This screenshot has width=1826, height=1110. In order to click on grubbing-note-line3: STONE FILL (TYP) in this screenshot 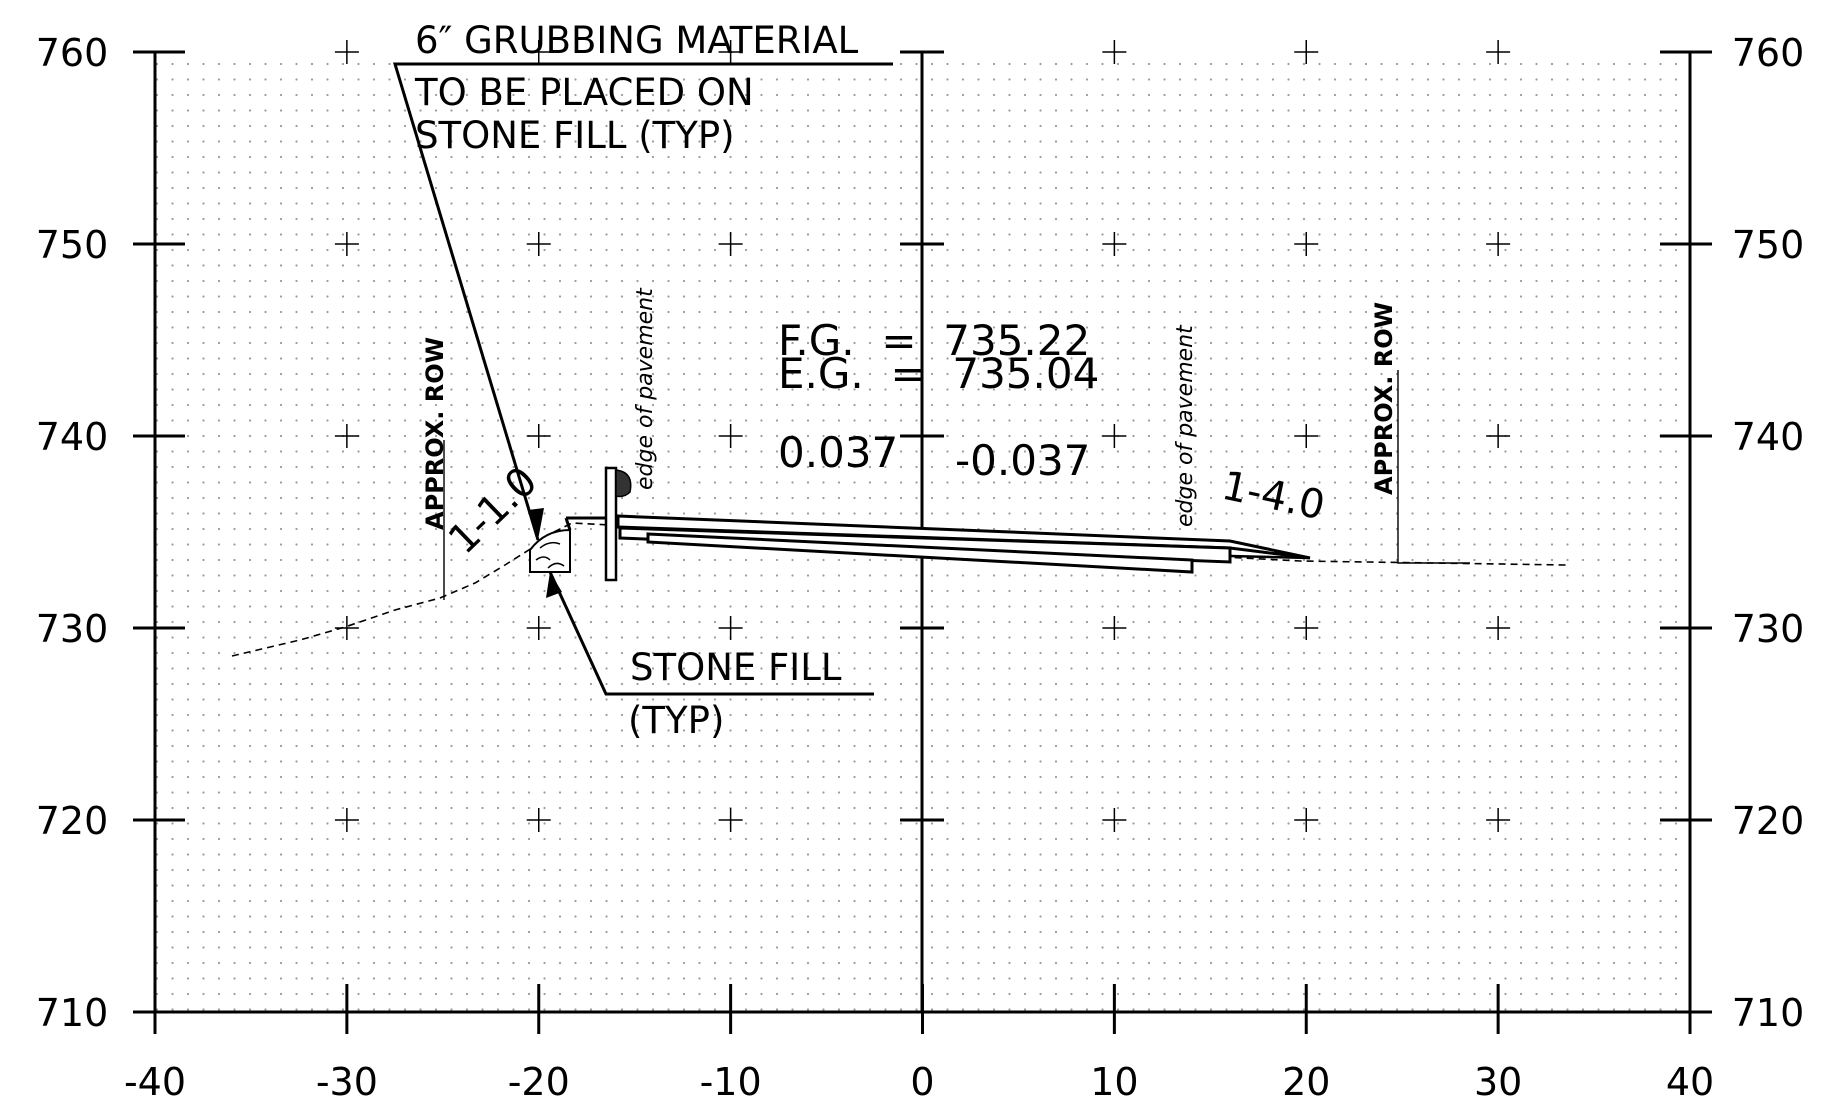, I will do `click(575, 135)`.